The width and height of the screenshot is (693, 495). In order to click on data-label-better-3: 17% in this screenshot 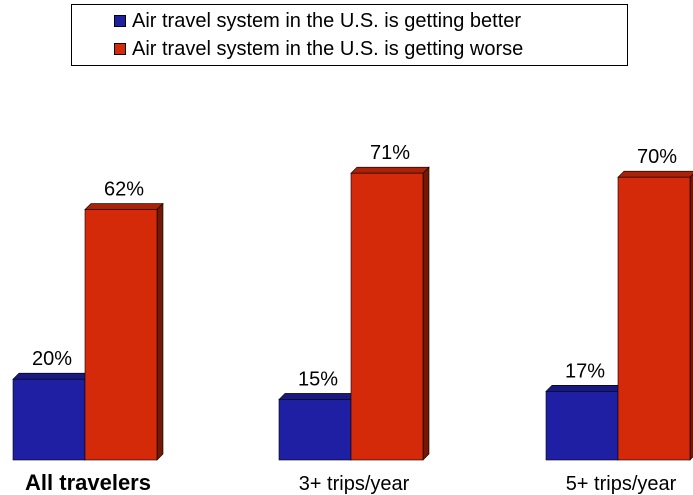, I will do `click(585, 371)`.